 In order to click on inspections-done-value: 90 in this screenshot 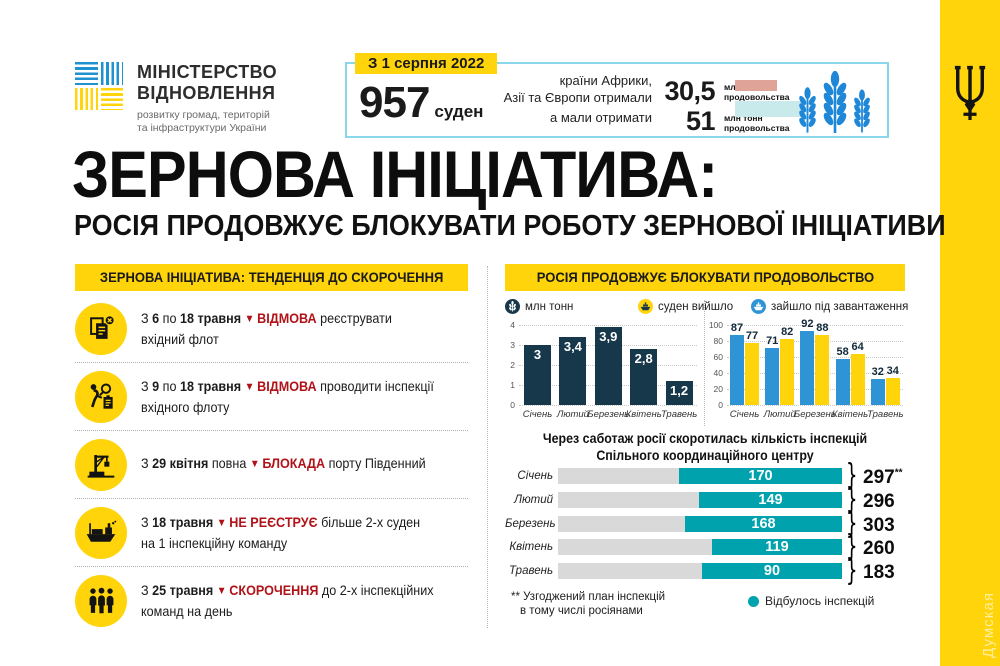, I will do `click(772, 571)`.